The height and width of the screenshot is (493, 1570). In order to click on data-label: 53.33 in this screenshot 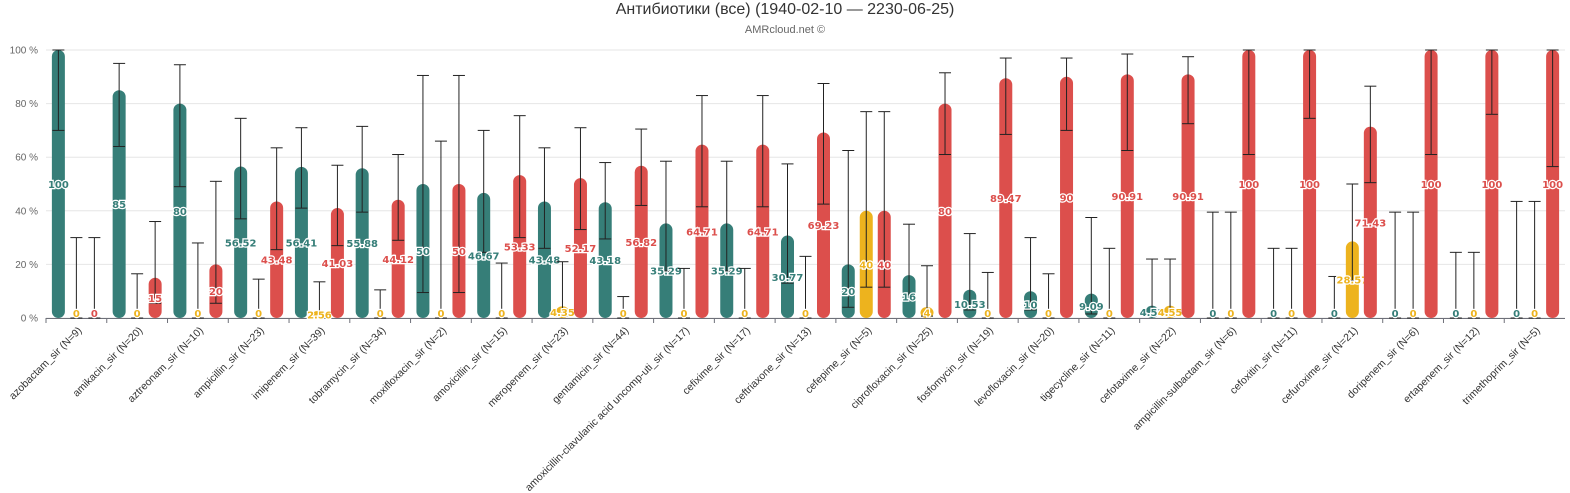, I will do `click(520, 248)`.